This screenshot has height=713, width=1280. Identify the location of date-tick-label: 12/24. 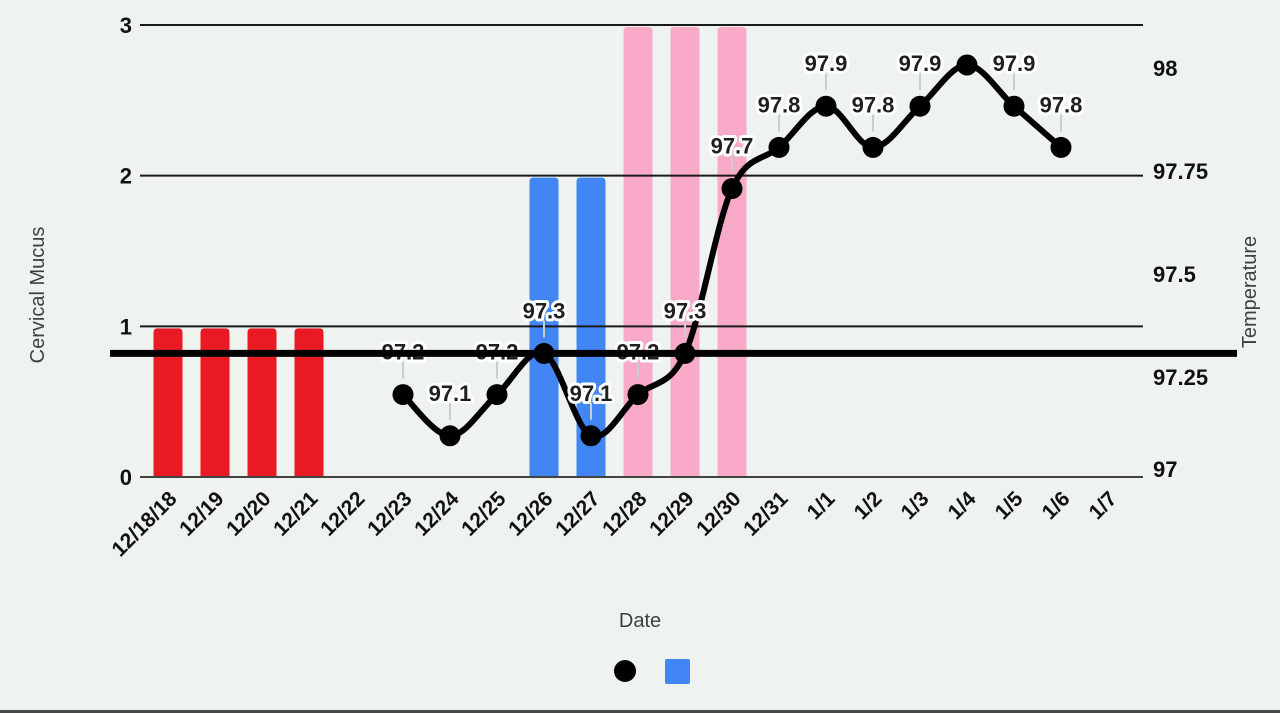
(437, 514).